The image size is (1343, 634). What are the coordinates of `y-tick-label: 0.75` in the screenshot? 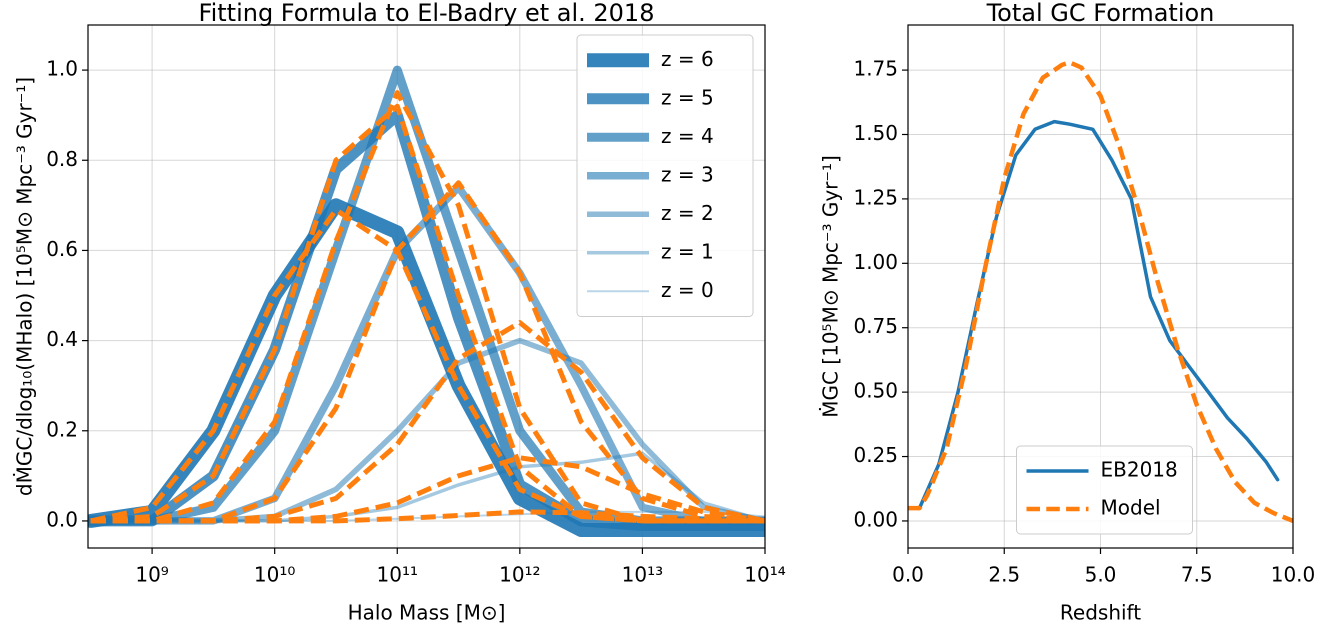 It's located at (875, 326).